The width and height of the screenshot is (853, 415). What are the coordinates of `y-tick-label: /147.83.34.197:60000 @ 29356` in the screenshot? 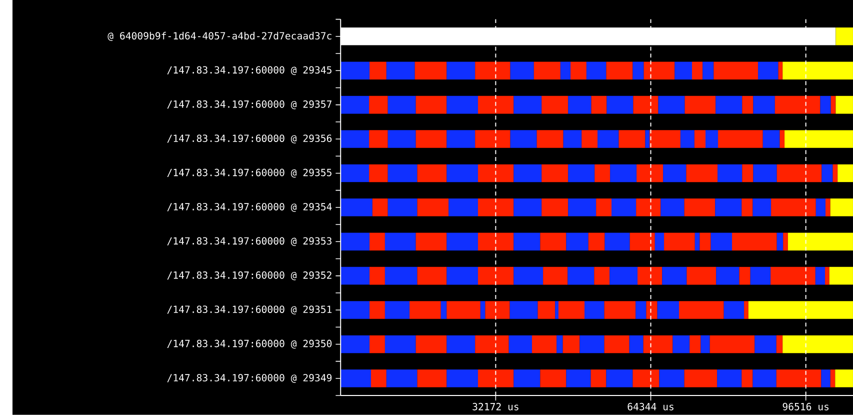 It's located at (249, 139).